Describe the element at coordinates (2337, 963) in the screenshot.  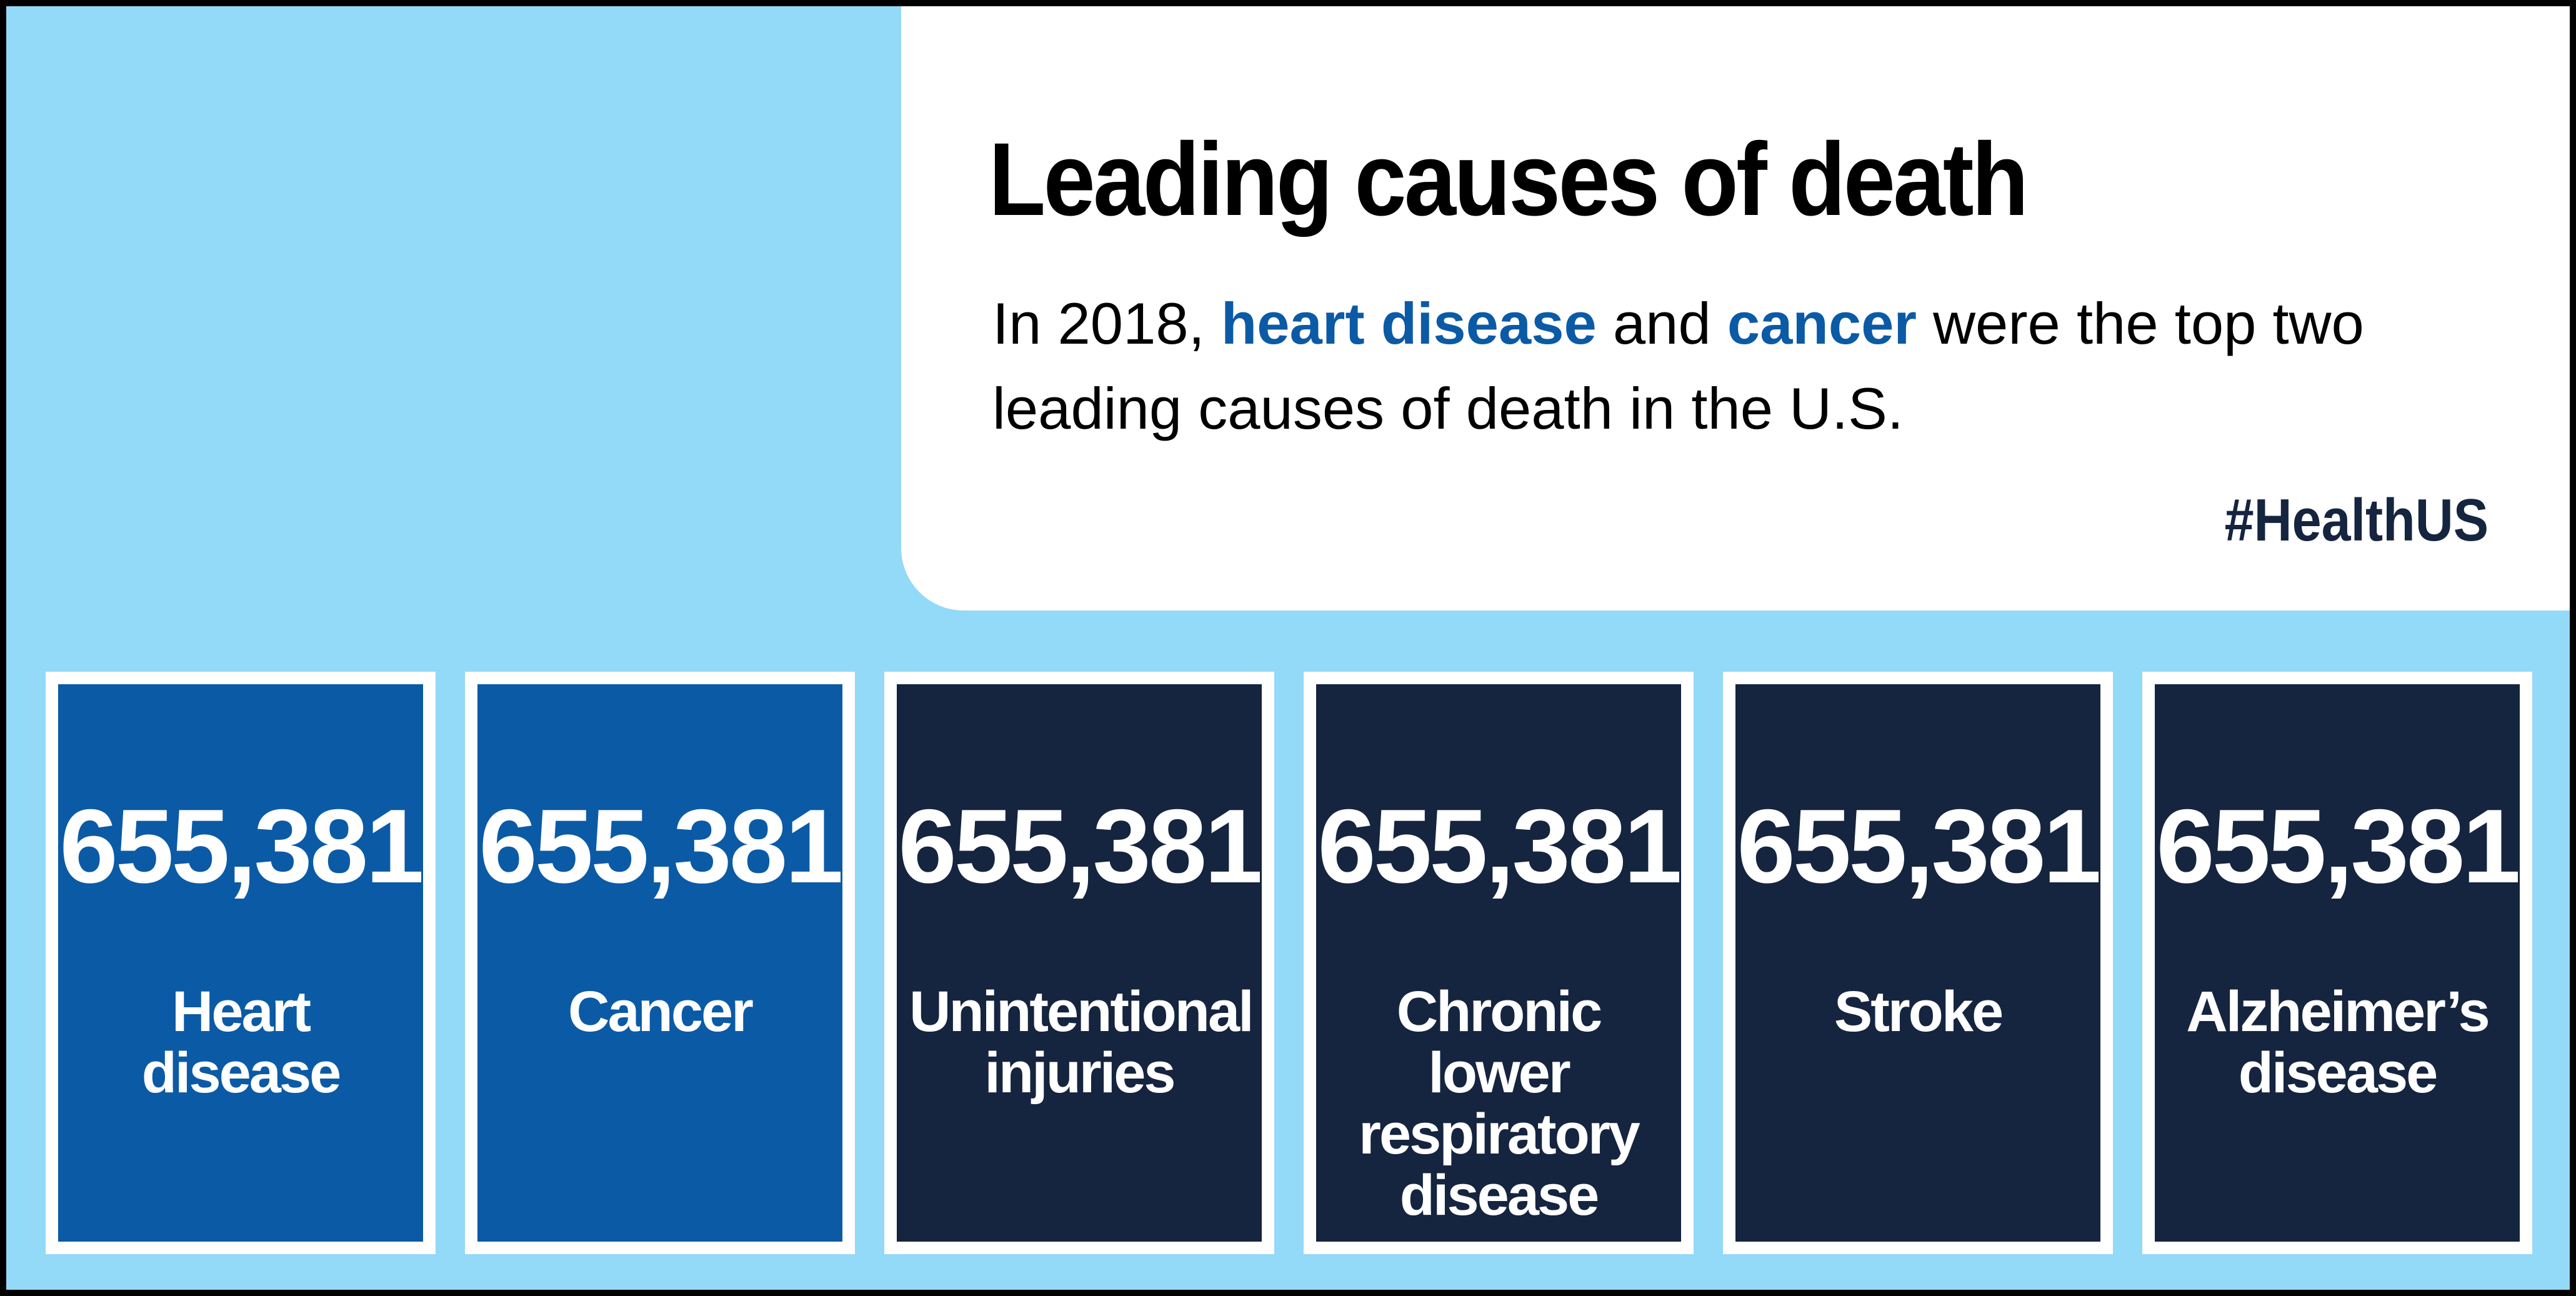
I see `cause-card-alzheimers-disease: 655,381 Alzheimer’s disease` at that location.